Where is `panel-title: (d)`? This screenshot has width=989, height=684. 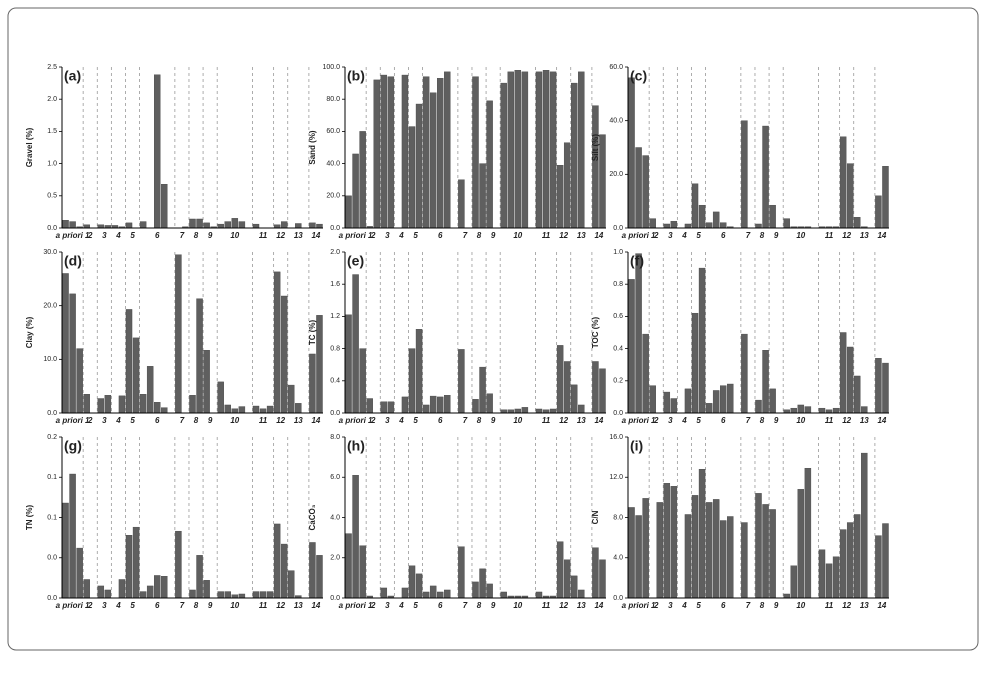
panel-title: (d) is located at coordinates (73, 261).